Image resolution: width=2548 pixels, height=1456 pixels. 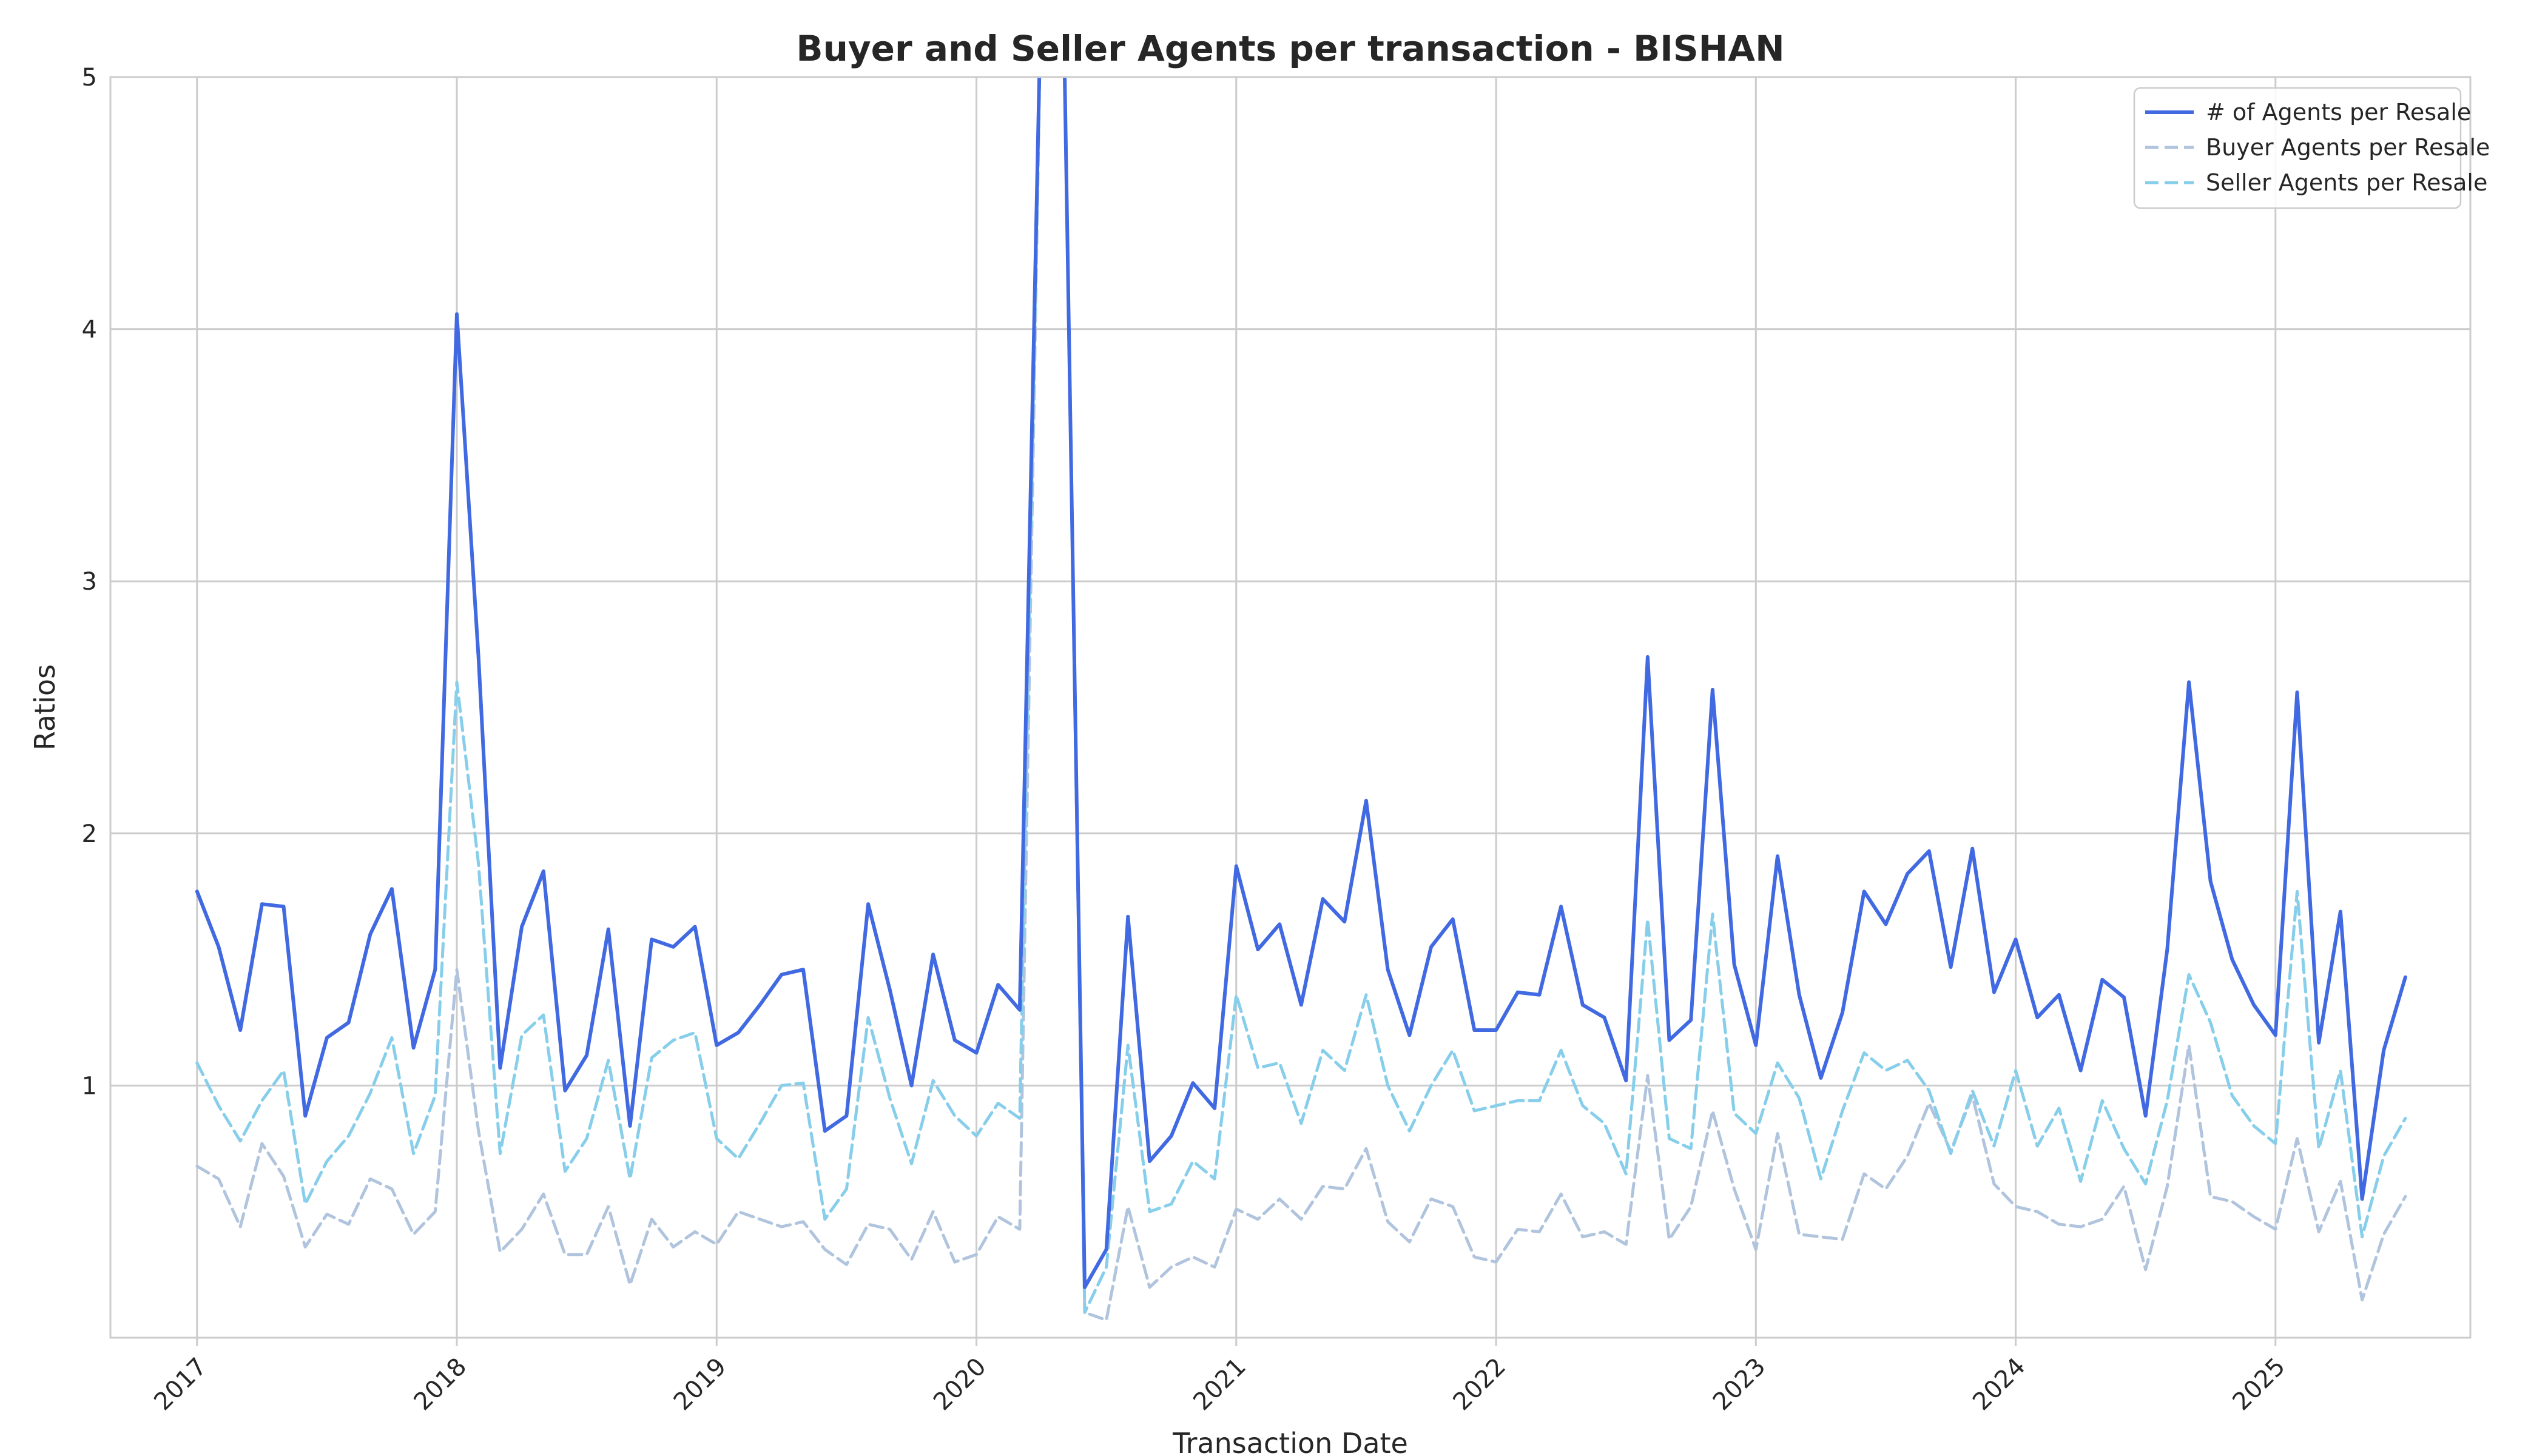 I want to click on y-axis-ticks: 1 2 3 4 5, so click(x=89, y=582).